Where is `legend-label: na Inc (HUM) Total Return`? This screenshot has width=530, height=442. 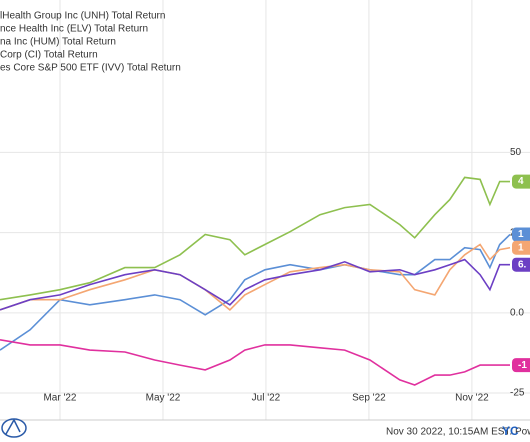
legend-label: na Inc (HUM) Total Return is located at coordinates (58, 42).